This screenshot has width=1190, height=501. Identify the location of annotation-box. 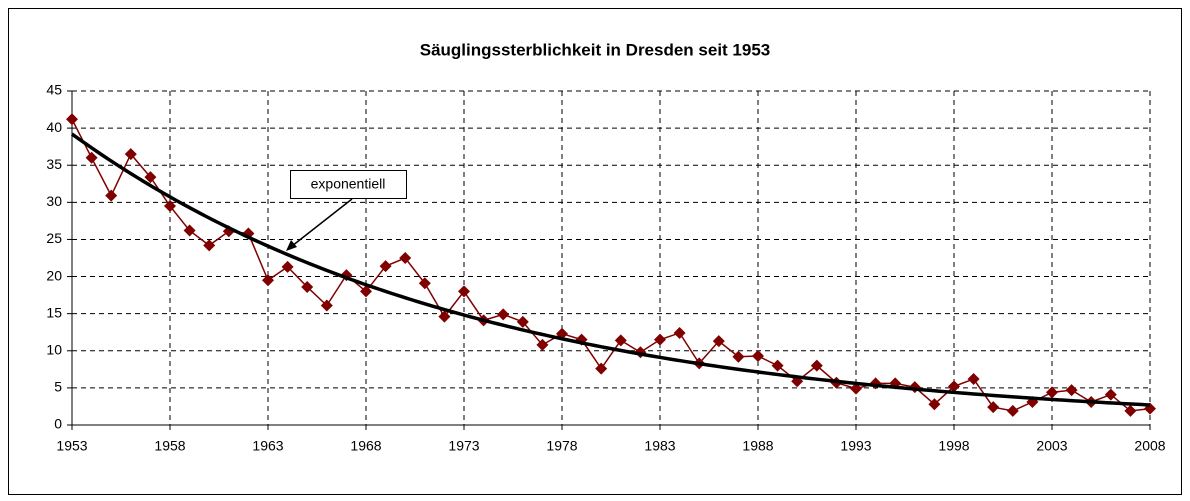
(348, 184).